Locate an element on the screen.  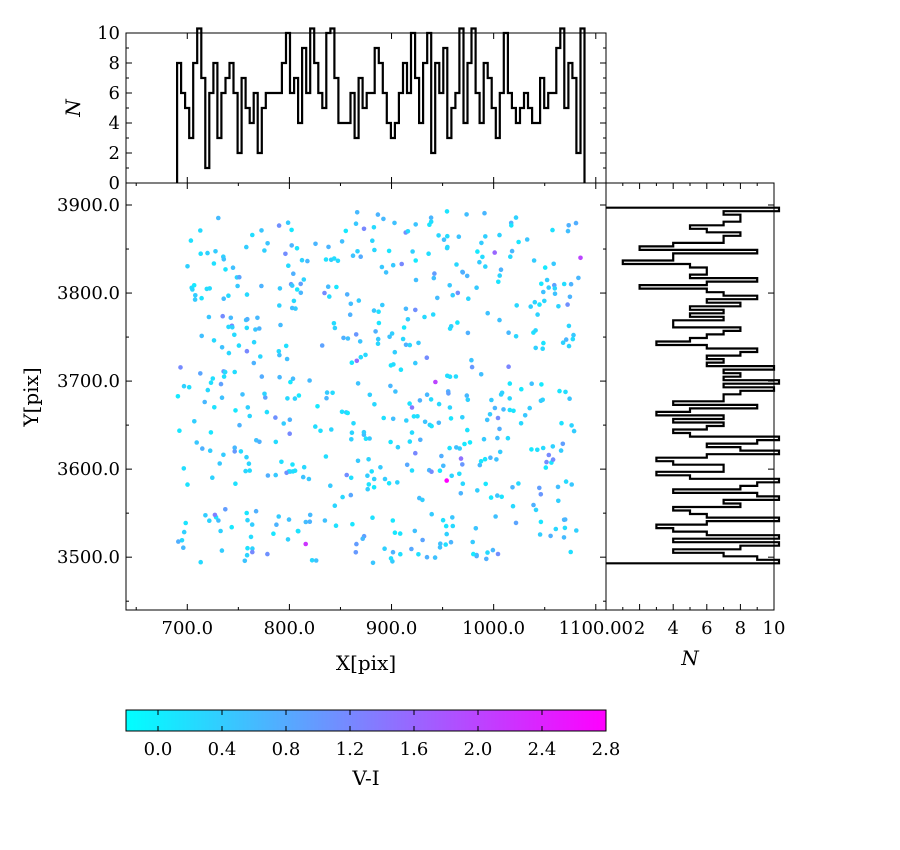
colorbar-tick-label: 0.4 is located at coordinates (222, 749).